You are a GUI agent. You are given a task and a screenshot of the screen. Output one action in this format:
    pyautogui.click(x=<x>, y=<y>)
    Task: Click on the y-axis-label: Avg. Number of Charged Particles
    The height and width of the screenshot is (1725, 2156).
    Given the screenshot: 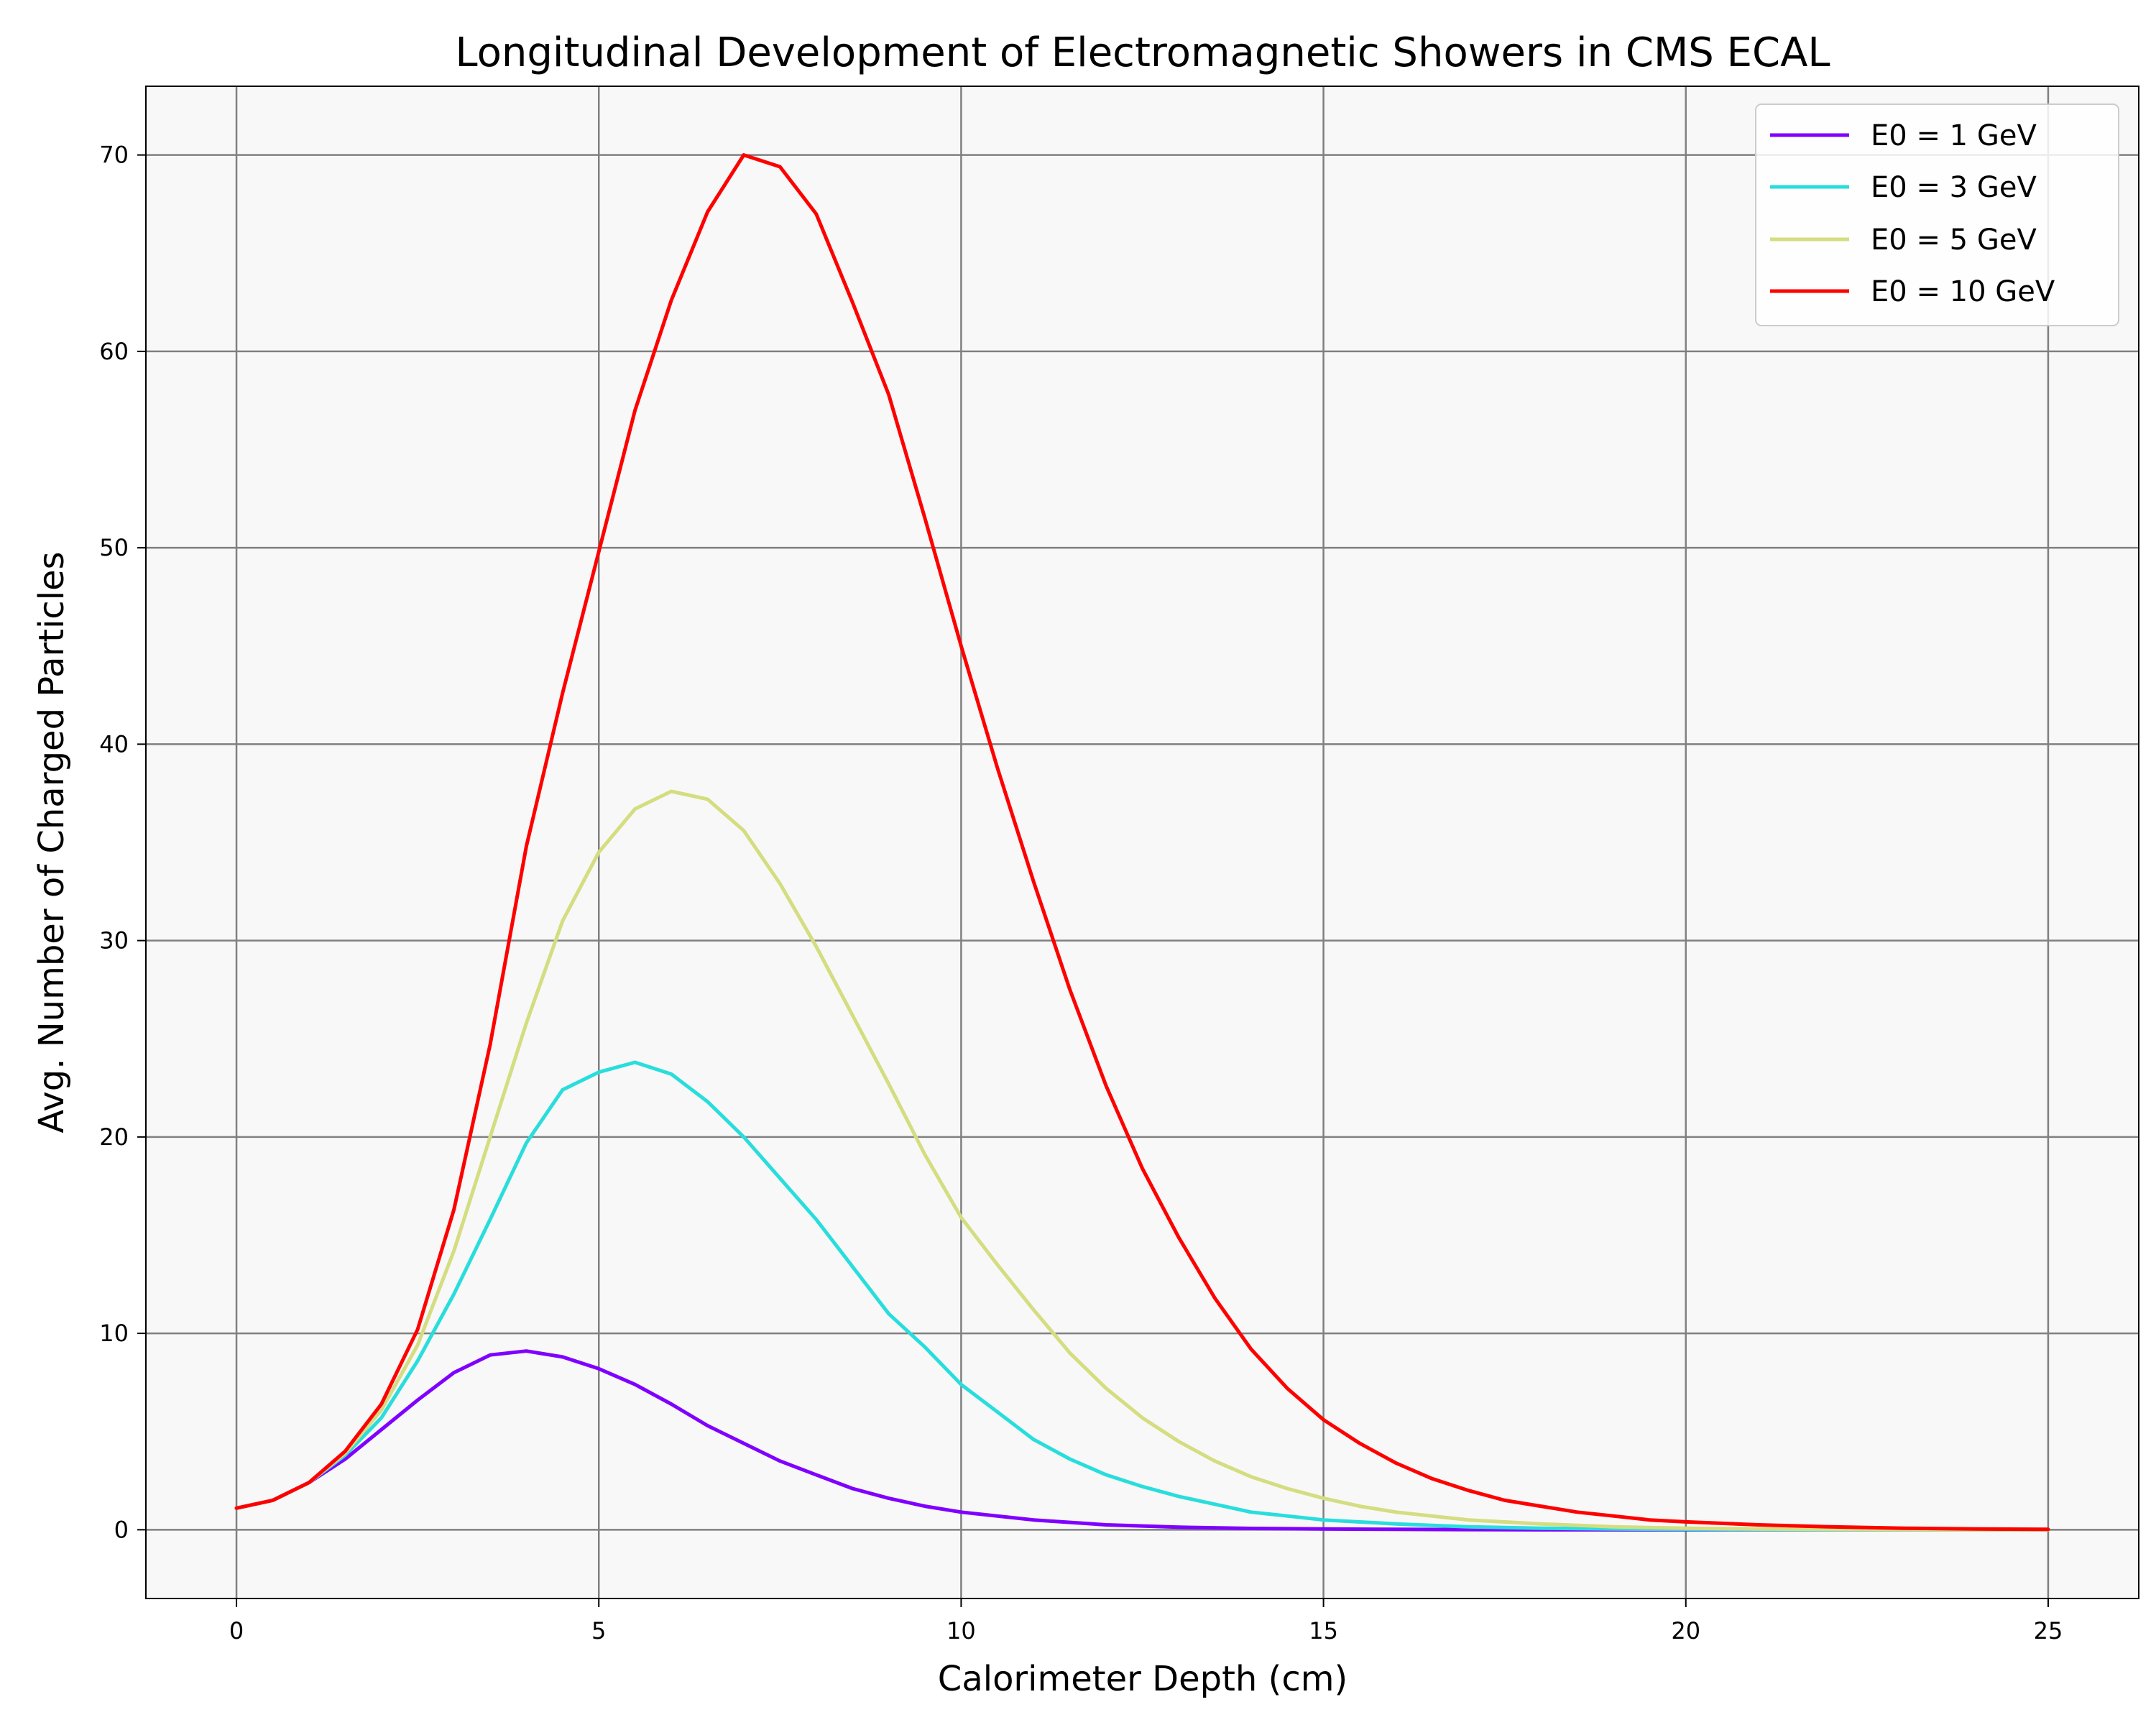 What is the action you would take?
    pyautogui.click(x=52, y=842)
    